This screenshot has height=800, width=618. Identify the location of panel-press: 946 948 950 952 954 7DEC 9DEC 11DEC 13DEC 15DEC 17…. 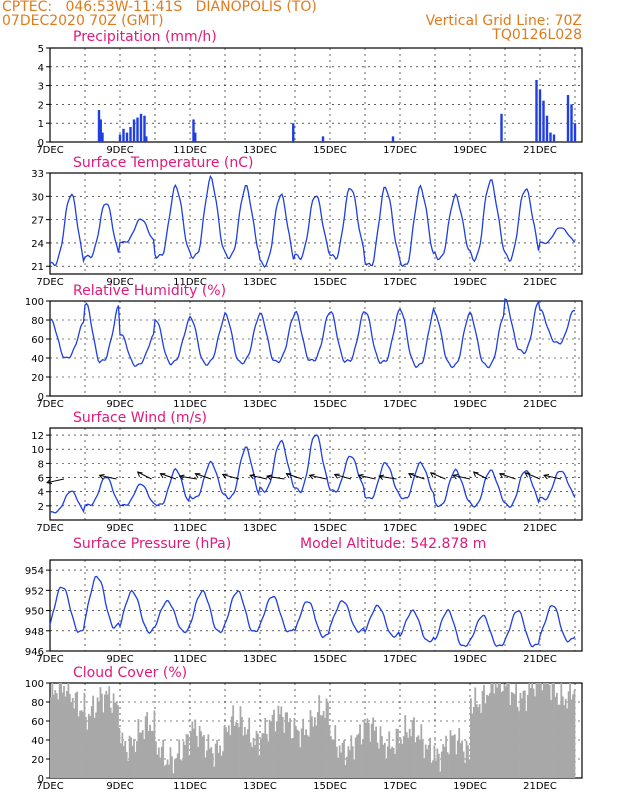
(304, 600).